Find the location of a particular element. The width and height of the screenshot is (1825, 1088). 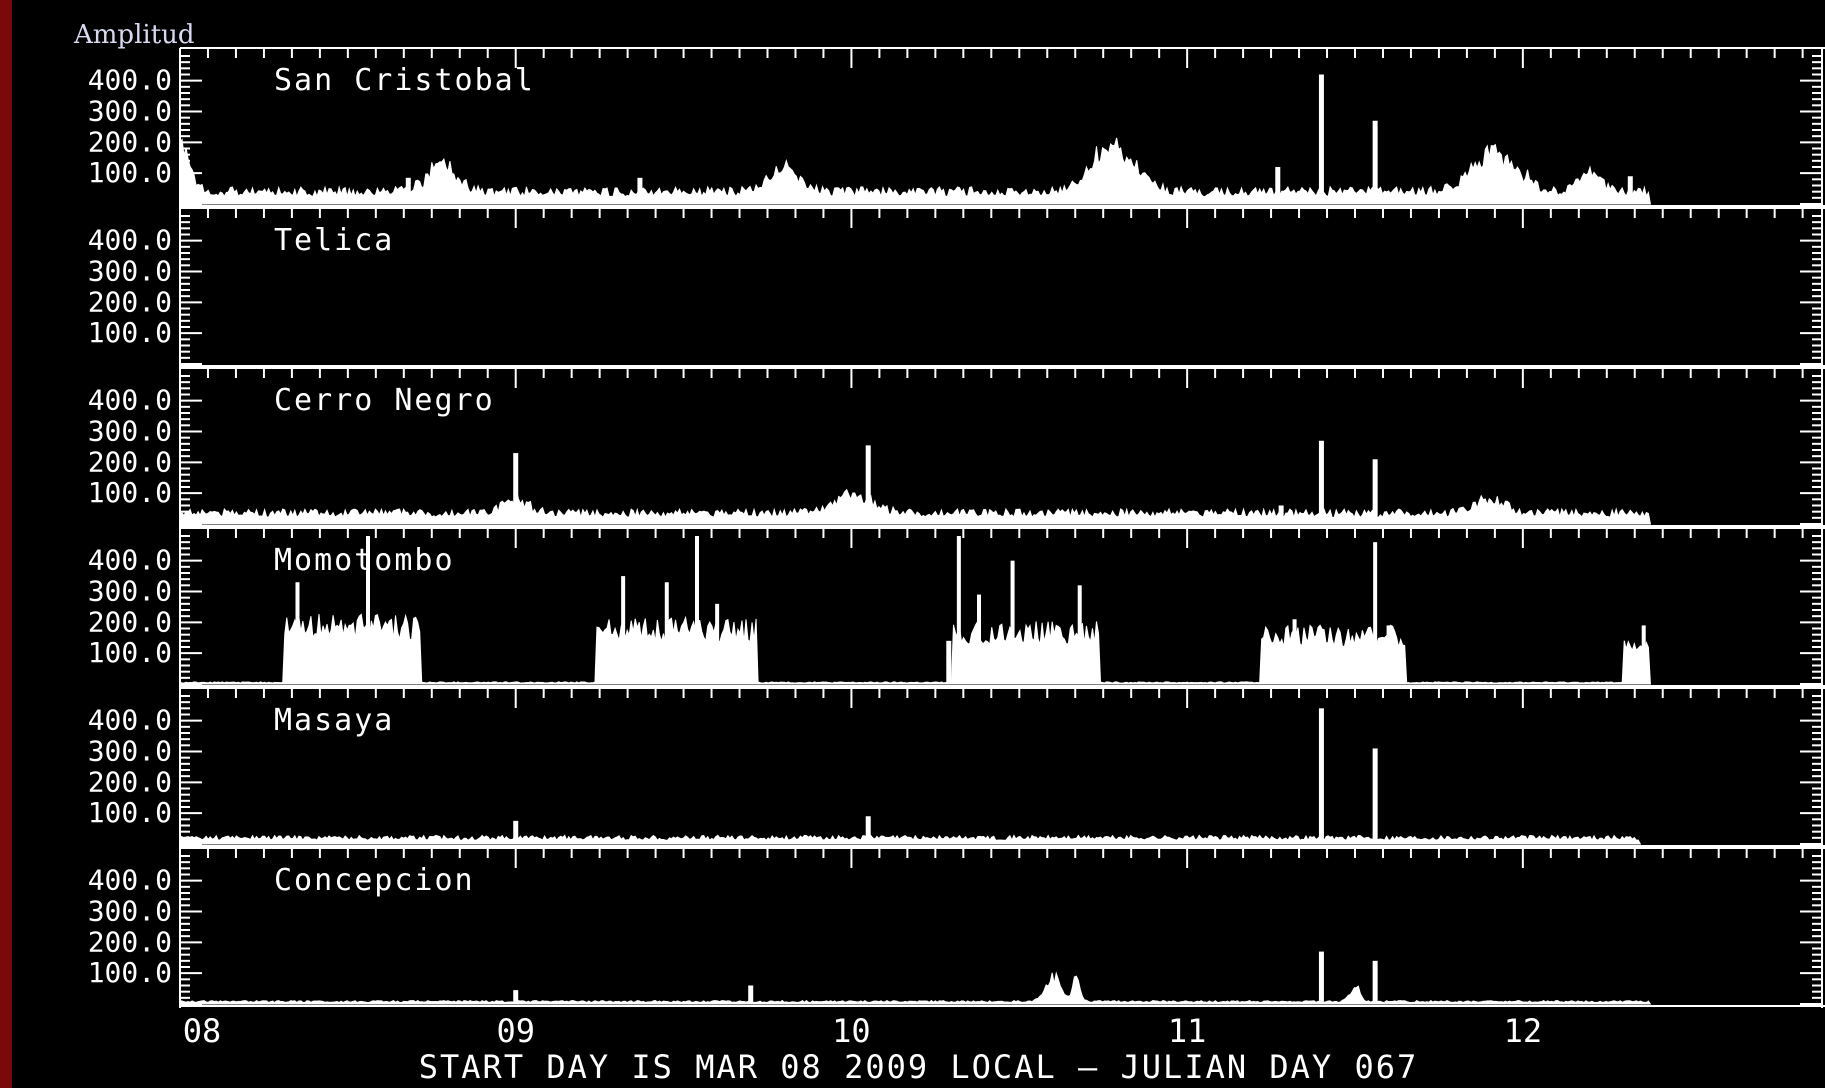

x-tick-label: 08 is located at coordinates (202, 1031).